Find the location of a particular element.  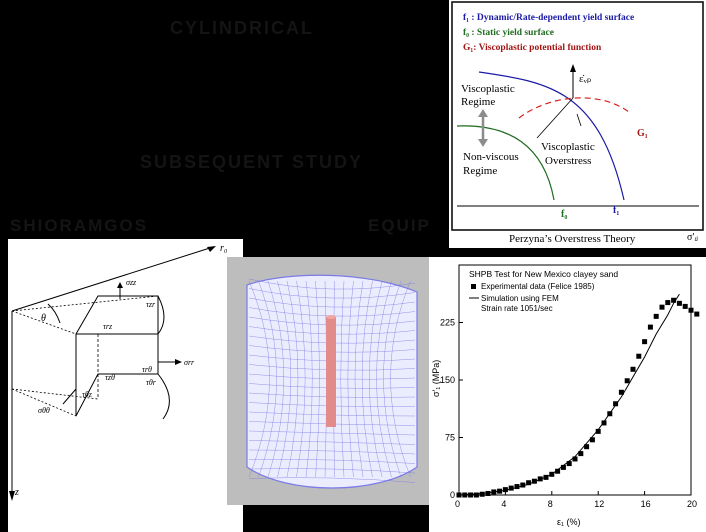

nonviscous-label-1: Non-viscous is located at coordinates (491, 157).